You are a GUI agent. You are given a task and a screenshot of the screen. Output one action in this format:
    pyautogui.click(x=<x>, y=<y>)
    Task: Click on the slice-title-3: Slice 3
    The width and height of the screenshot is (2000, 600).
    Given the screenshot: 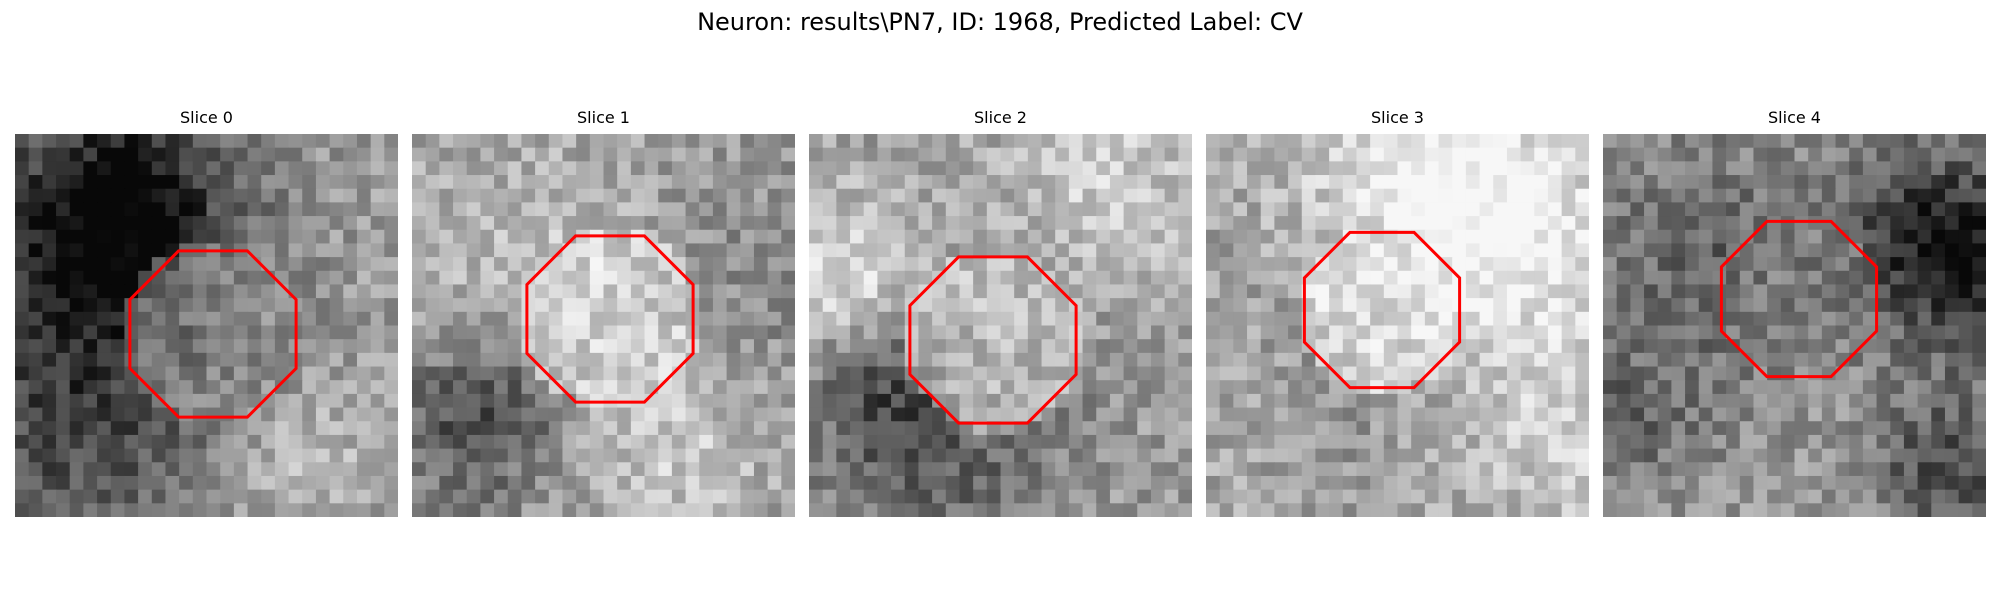 What is the action you would take?
    pyautogui.click(x=1397, y=117)
    